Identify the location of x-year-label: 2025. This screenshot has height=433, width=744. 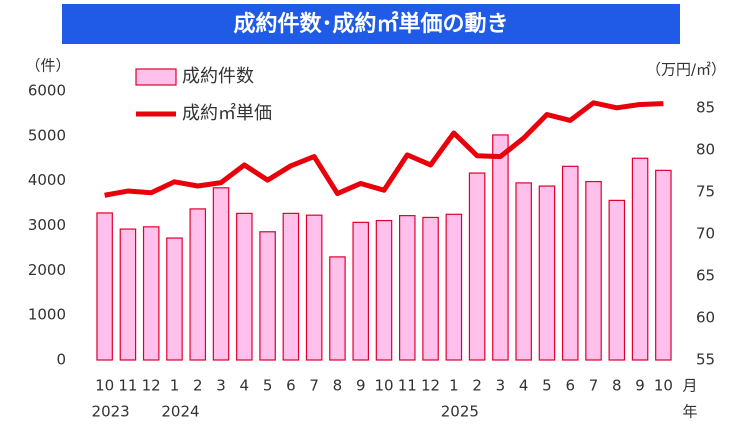
(460, 412).